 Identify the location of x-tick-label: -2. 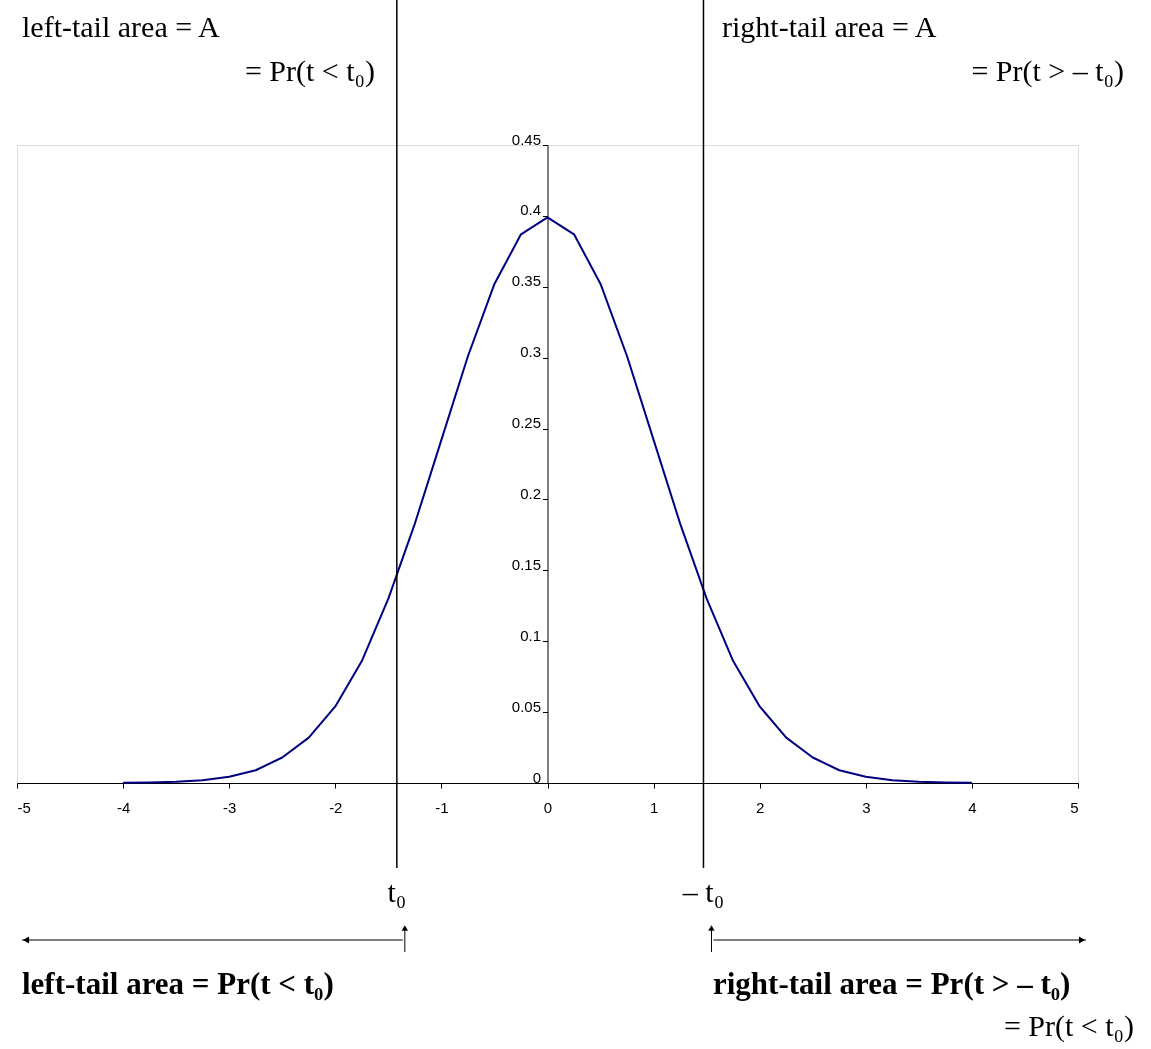
(336, 807).